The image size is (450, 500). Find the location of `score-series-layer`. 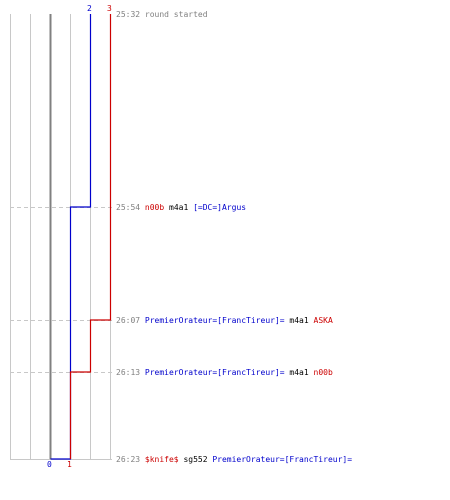

score-series-layer is located at coordinates (81, 237).